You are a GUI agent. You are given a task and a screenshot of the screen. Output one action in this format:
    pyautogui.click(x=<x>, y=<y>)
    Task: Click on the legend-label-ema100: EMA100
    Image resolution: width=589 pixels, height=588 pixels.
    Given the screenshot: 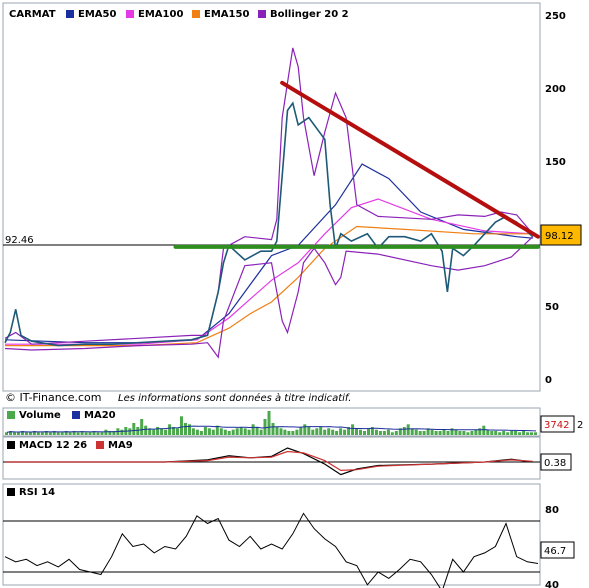 What is the action you would take?
    pyautogui.click(x=160, y=14)
    